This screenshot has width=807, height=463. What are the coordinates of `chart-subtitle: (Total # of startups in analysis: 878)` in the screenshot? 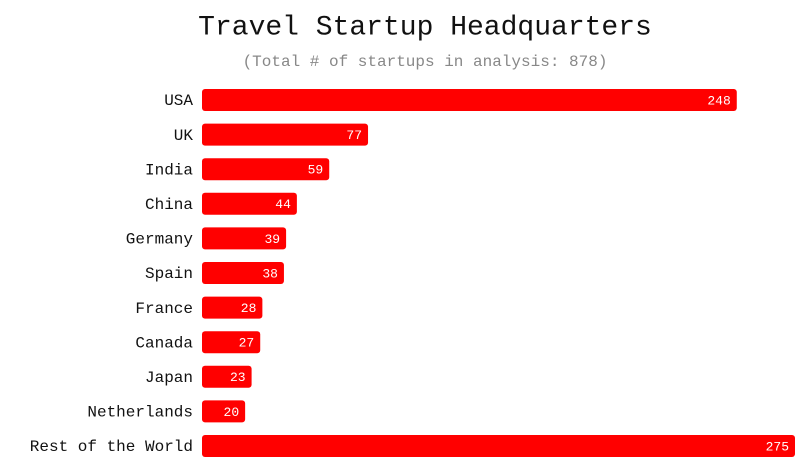 It's located at (425, 62).